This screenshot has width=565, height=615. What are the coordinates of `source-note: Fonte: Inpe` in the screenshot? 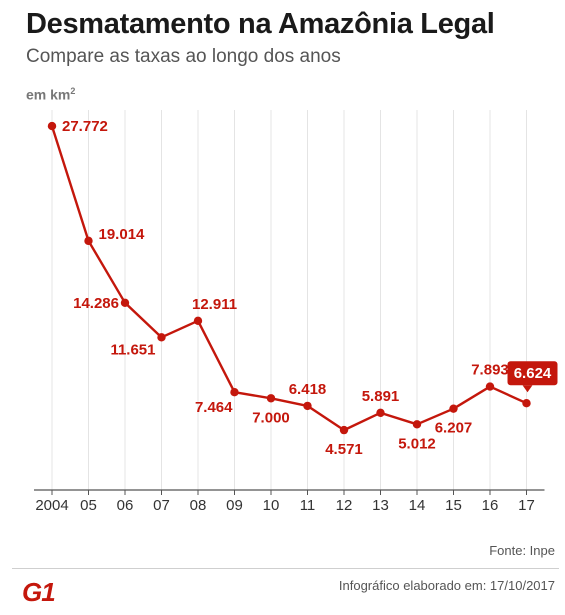 It's located at (522, 550).